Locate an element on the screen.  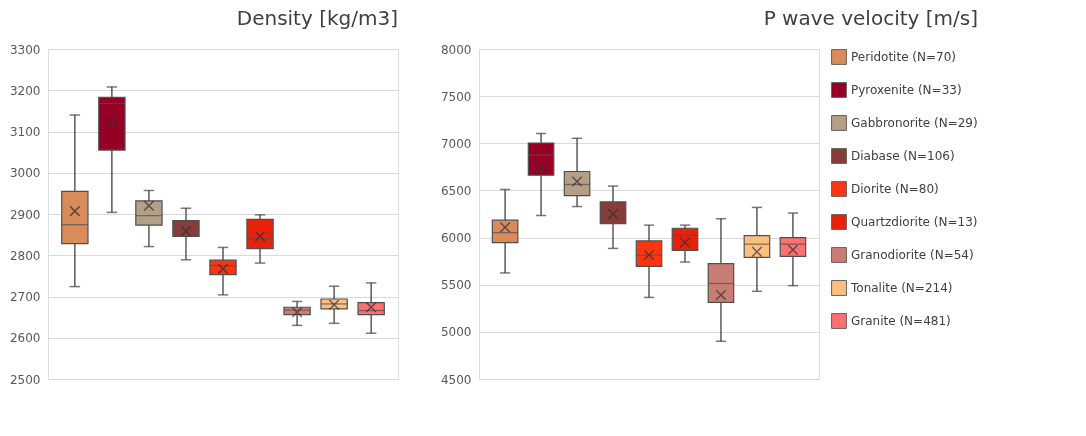
y-tick-label: 2900 is located at coordinates (25, 214).